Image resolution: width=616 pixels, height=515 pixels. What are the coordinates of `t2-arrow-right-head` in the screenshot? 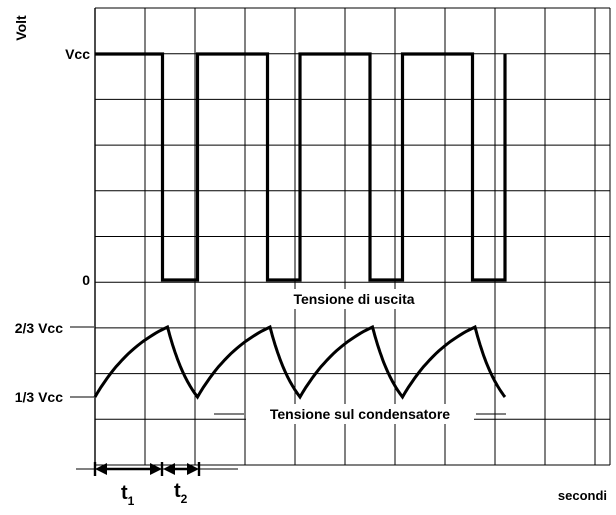 It's located at (193, 469).